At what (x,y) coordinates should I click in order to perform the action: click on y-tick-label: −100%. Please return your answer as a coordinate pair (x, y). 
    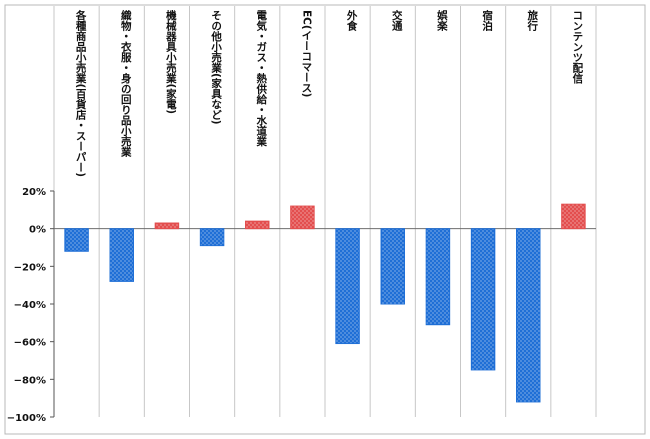
    Looking at the image, I should click on (26, 418).